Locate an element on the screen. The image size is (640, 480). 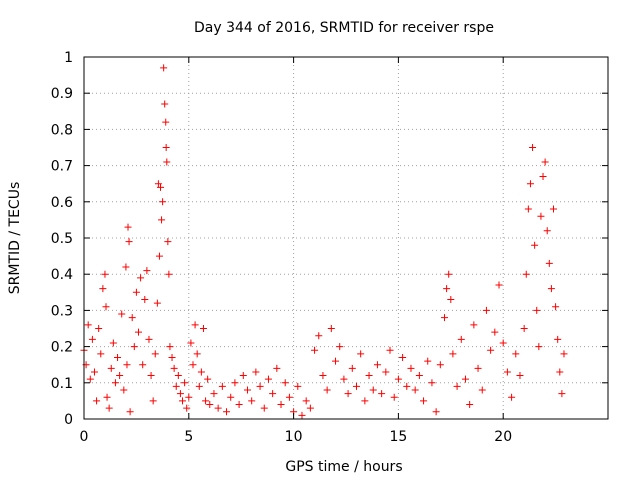
x-tick-label: 20 is located at coordinates (503, 437).